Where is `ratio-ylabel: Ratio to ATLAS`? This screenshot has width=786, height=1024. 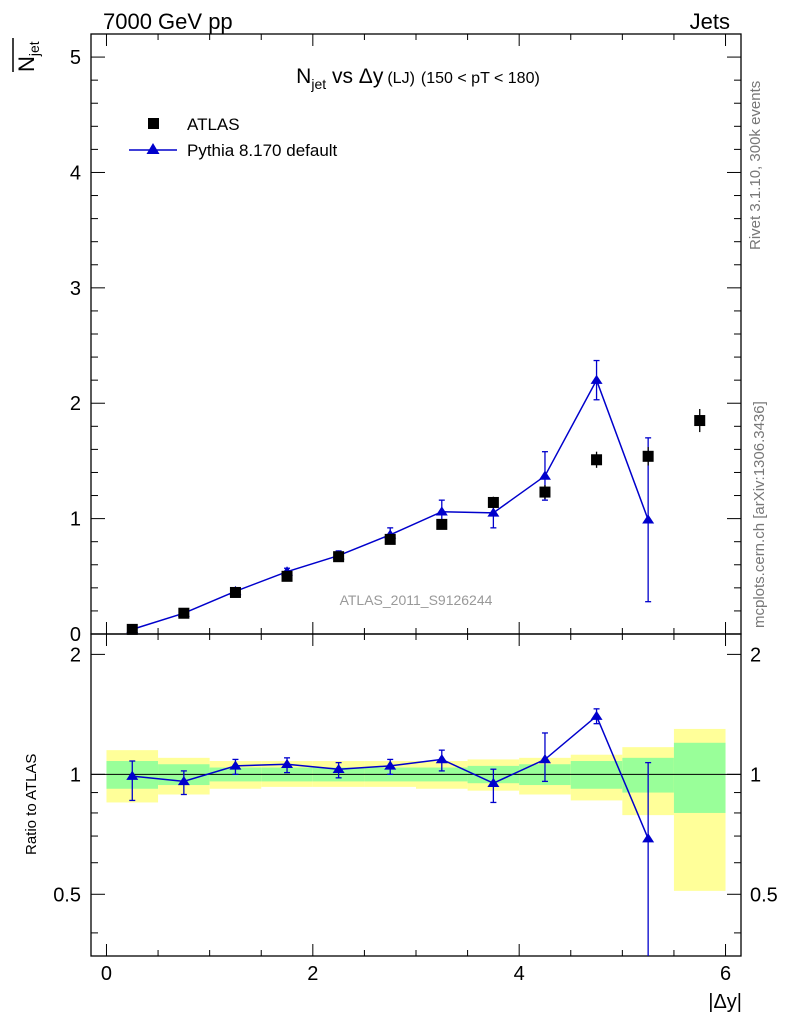
ratio-ylabel: Ratio to ATLAS is located at coordinates (31, 804).